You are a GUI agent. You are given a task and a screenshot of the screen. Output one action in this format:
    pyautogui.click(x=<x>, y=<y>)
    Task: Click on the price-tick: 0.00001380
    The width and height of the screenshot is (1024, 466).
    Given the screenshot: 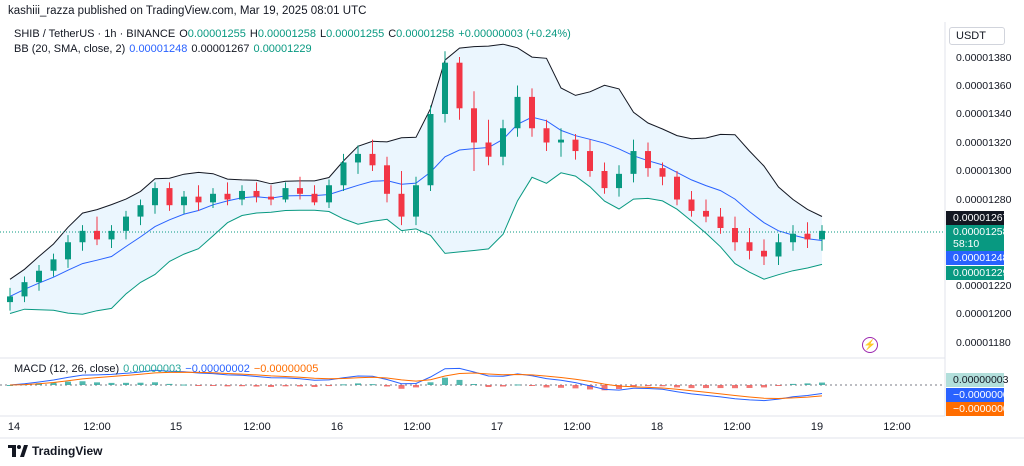 What is the action you would take?
    pyautogui.click(x=984, y=58)
    